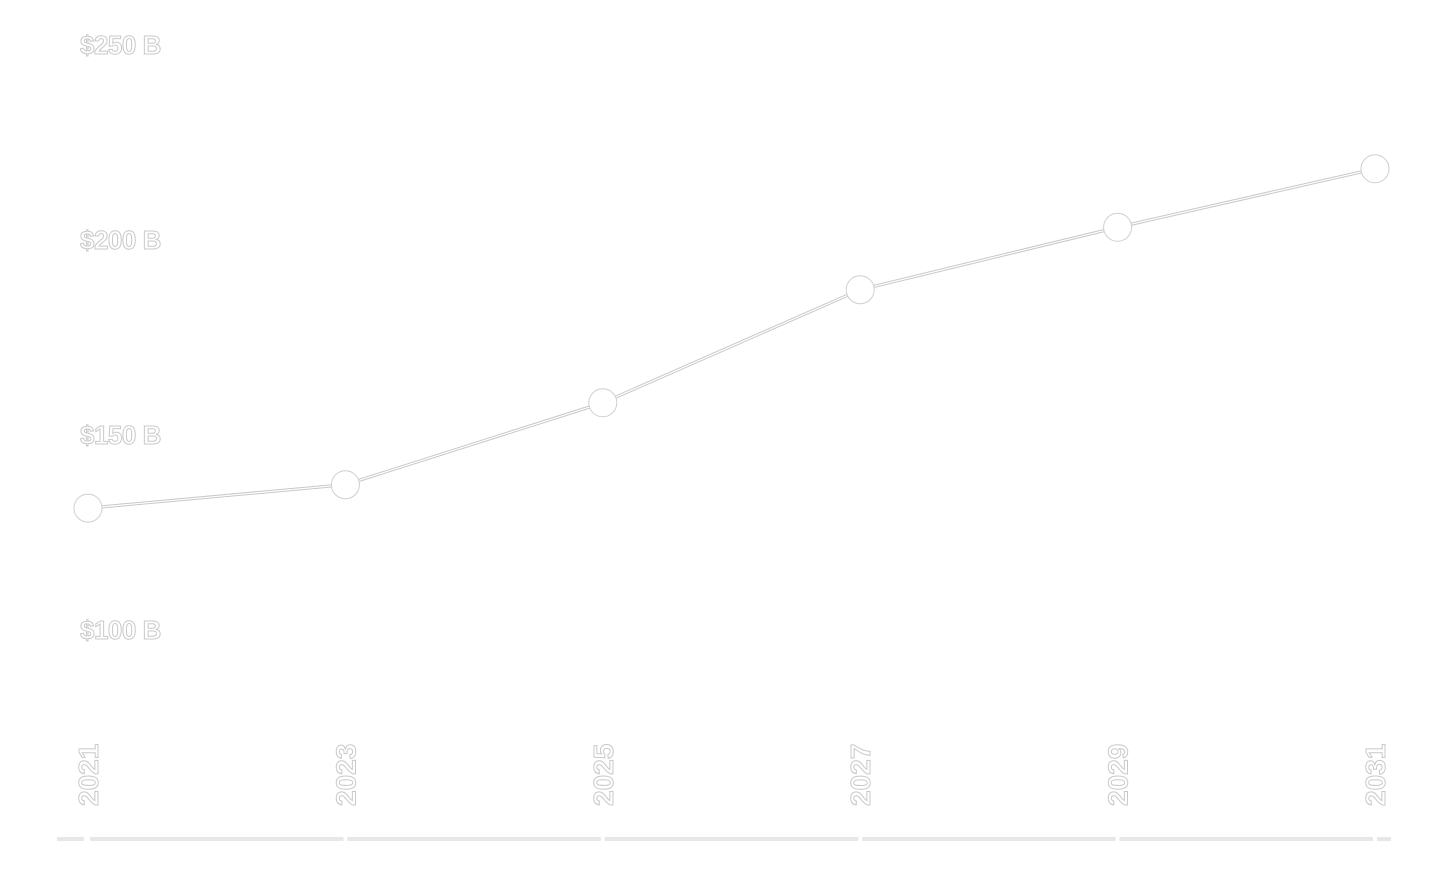 This screenshot has width=1440, height=869. I want to click on y-tick-label: $100 B, so click(120, 630).